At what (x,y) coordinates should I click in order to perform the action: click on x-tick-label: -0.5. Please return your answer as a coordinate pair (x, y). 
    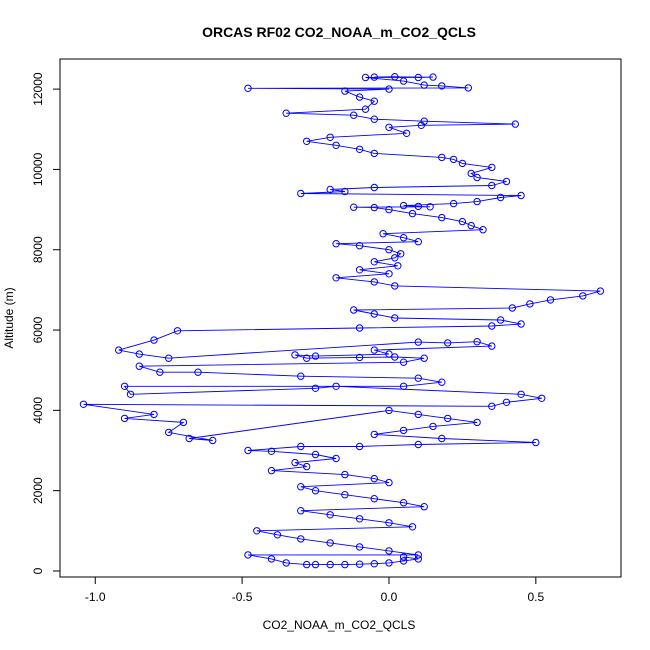
    Looking at the image, I should click on (242, 597).